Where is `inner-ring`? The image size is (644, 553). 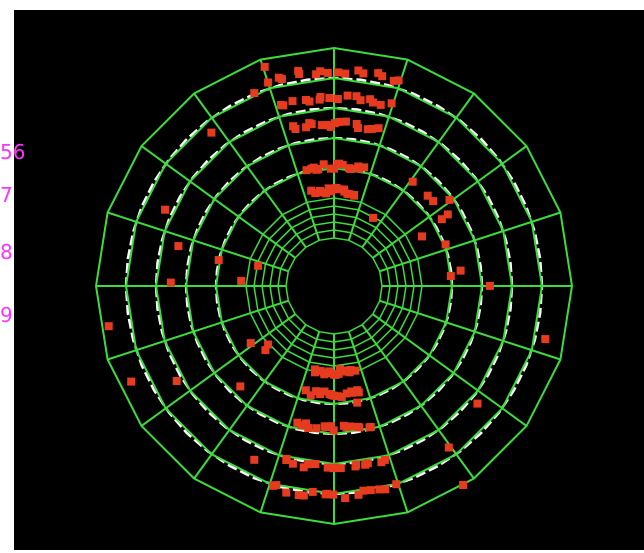 inner-ring is located at coordinates (334, 286).